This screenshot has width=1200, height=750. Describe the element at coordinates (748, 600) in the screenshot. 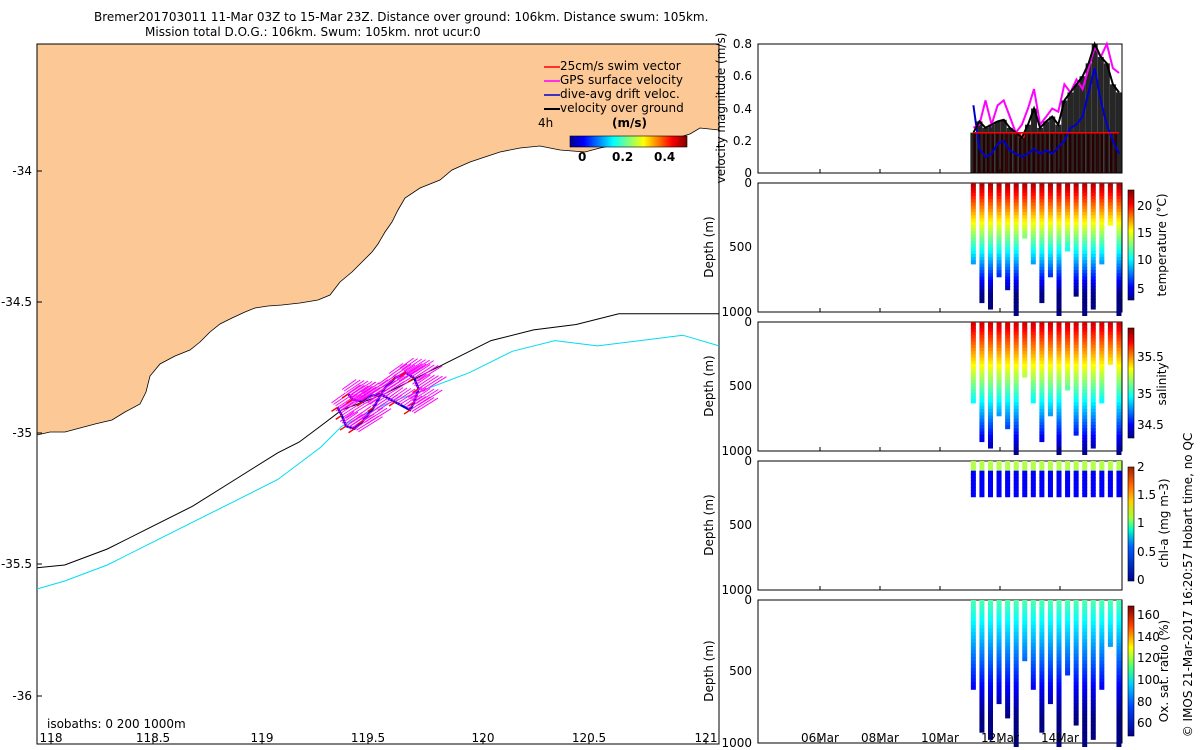

I see `oxygen-y-tick: 0` at that location.